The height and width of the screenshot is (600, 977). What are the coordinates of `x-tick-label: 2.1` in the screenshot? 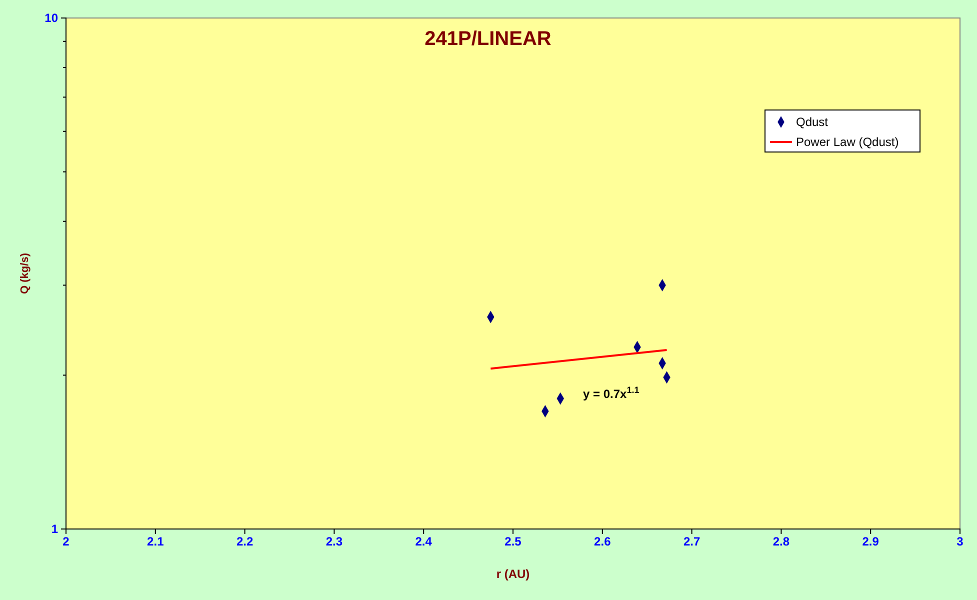 It's located at (155, 541).